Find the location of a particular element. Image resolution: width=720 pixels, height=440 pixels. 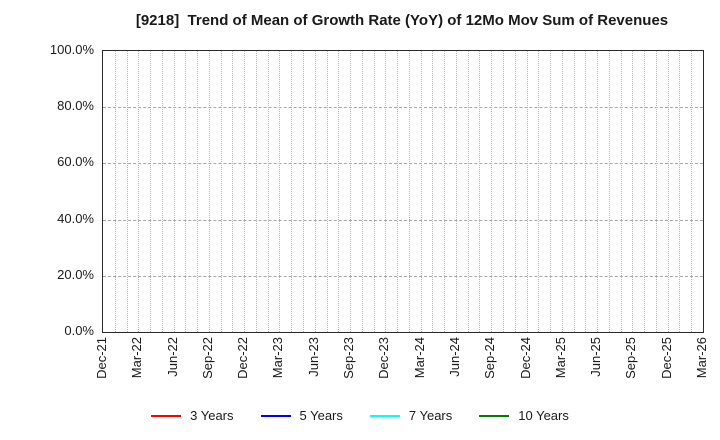

legend-label: 10 Years is located at coordinates (543, 415).